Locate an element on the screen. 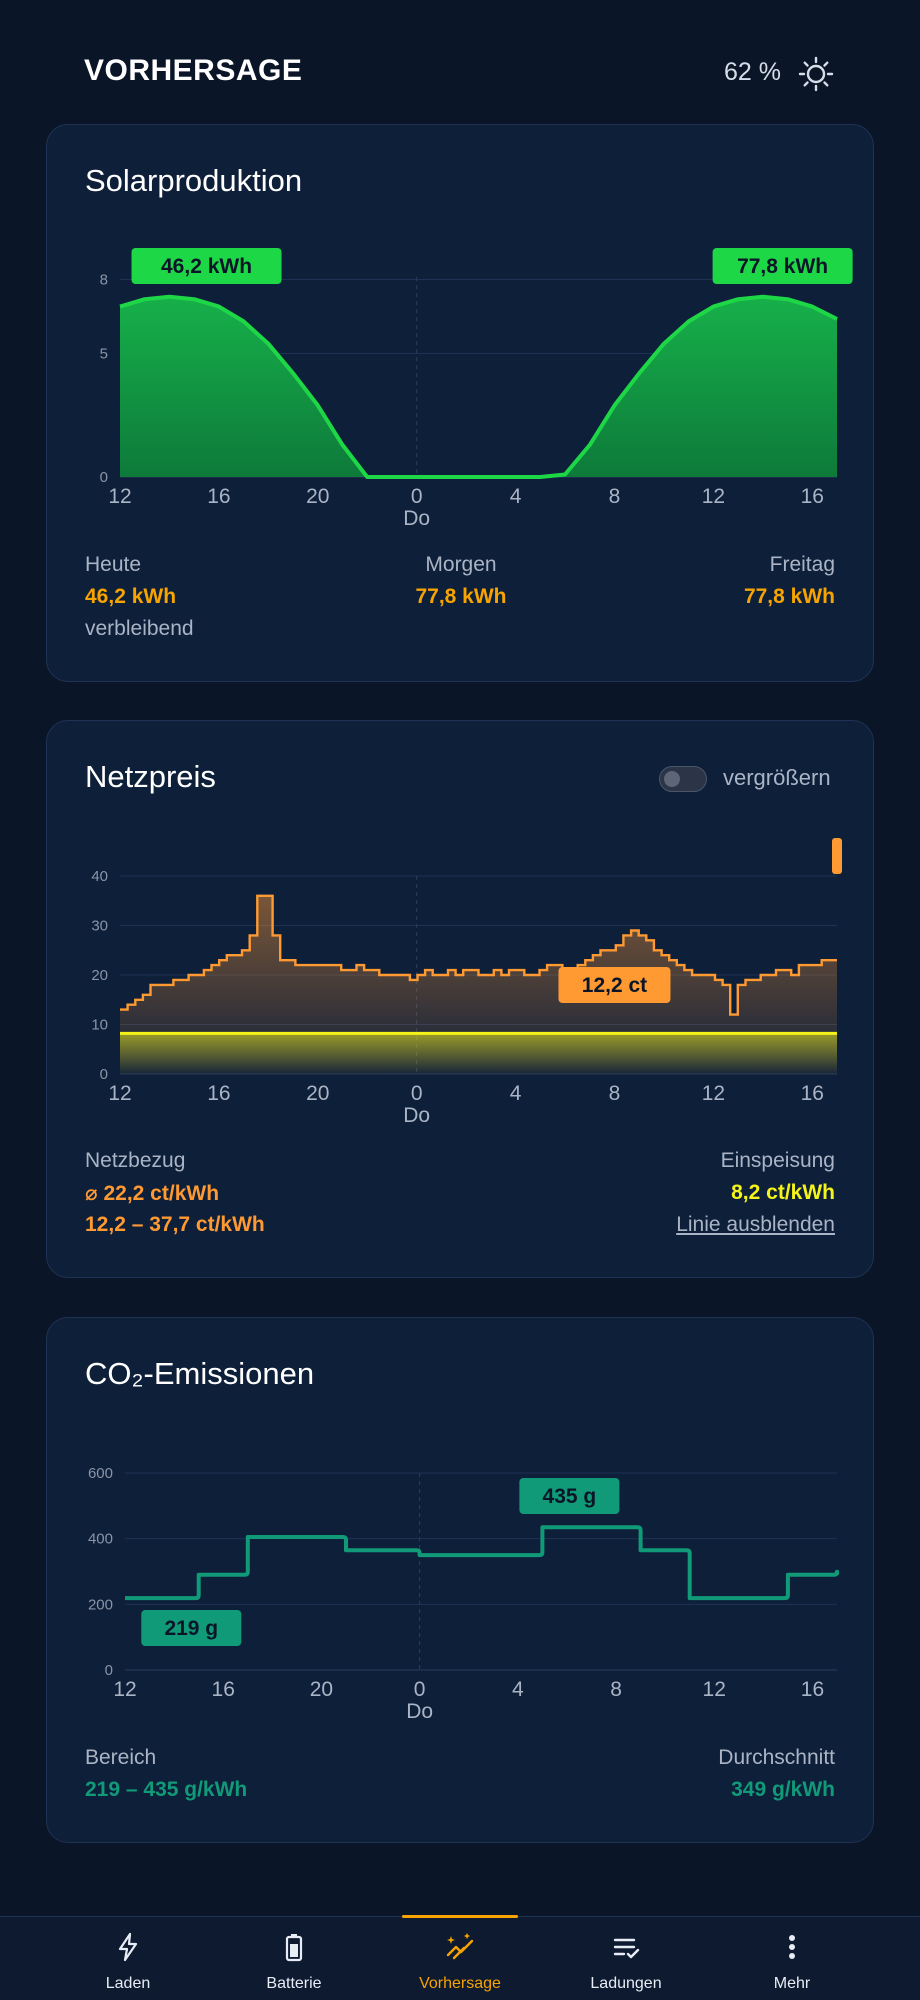  feedin-label: Einspeisung is located at coordinates (777, 1160).